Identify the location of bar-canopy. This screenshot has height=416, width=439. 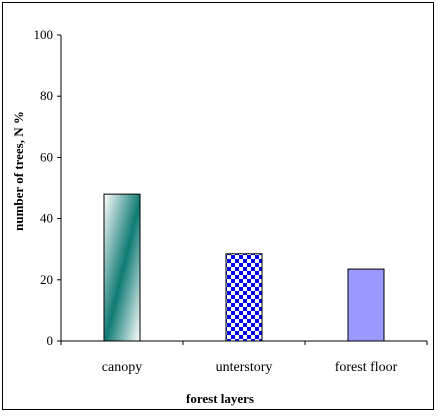
(122, 267).